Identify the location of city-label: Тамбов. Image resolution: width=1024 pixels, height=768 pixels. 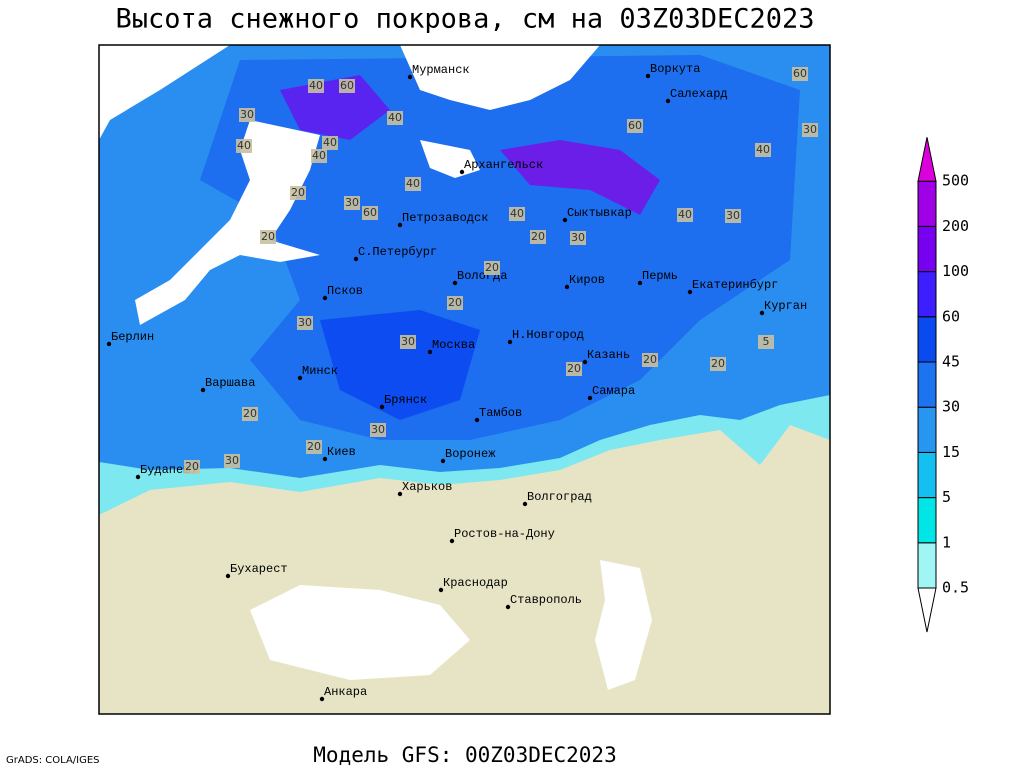
(500, 413).